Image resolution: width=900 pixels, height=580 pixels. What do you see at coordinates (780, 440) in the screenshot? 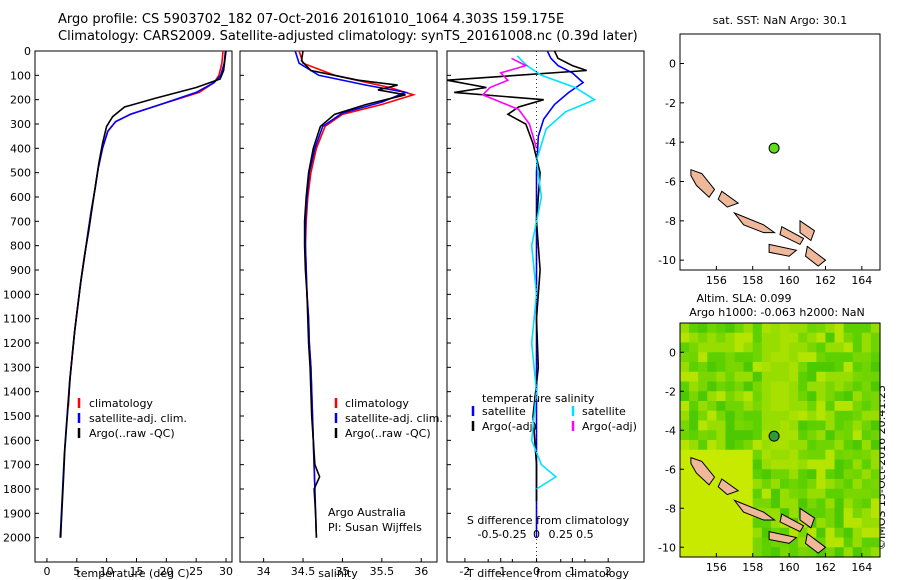
I see `map-frame-sla_map` at bounding box center [780, 440].